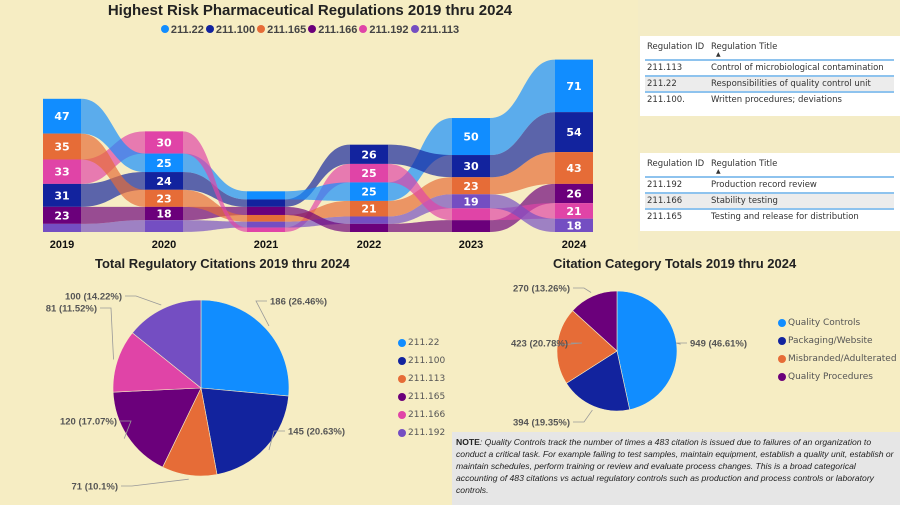  I want to click on pie-slice-quality-procedures, so click(595, 321).